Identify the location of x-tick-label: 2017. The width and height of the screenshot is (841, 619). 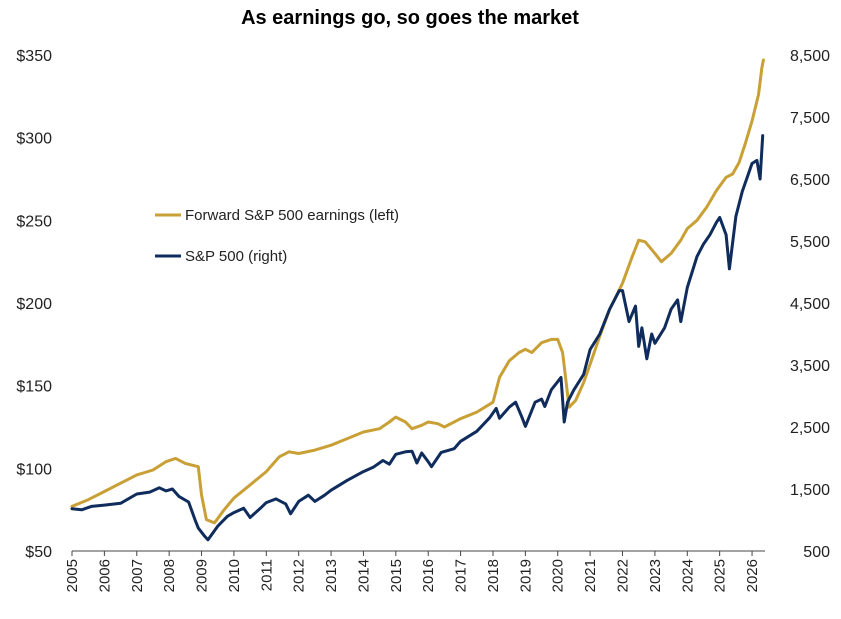
(461, 575).